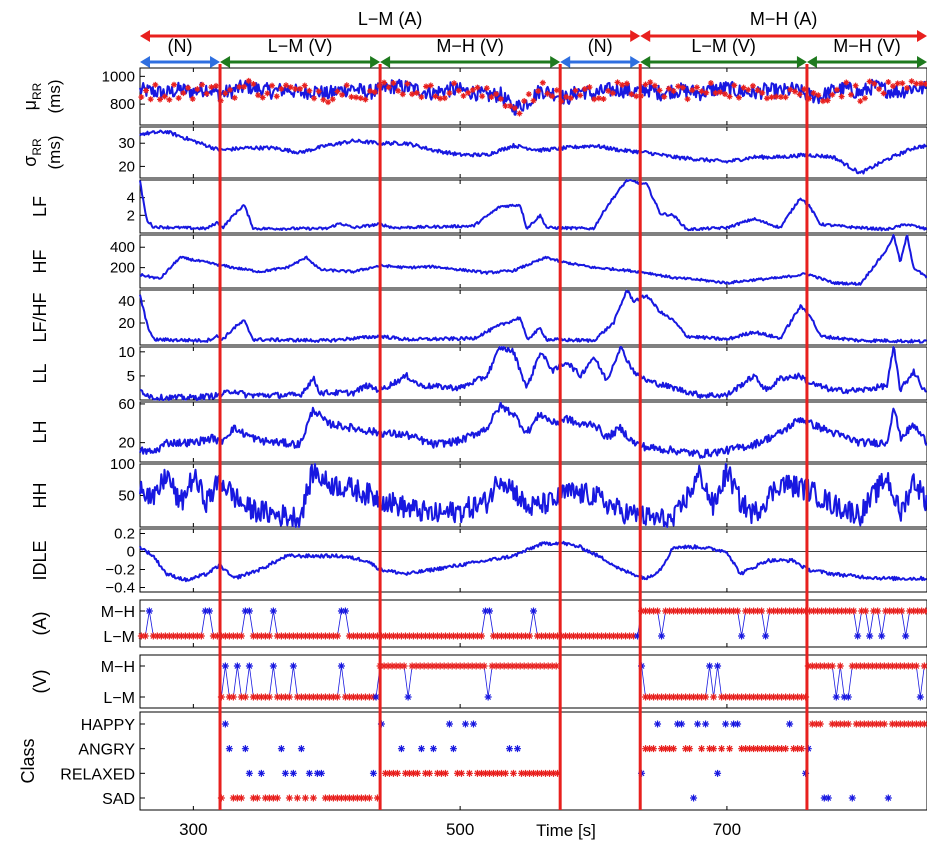  I want to click on y-tick-label: 40, so click(126, 301).